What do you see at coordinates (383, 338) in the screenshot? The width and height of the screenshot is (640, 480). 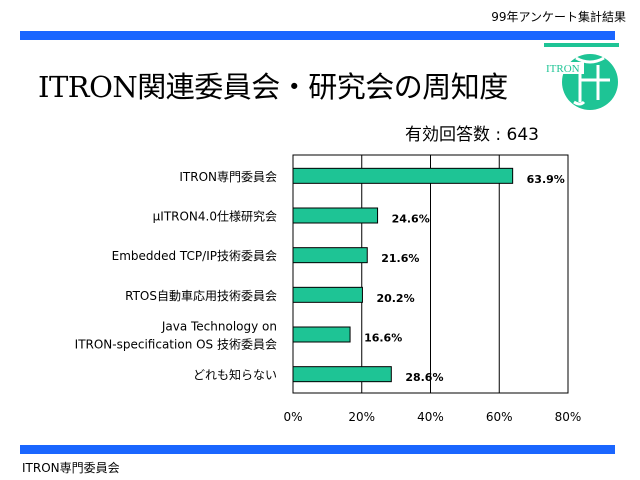 I see `bar-value-label: 16.6%` at bounding box center [383, 338].